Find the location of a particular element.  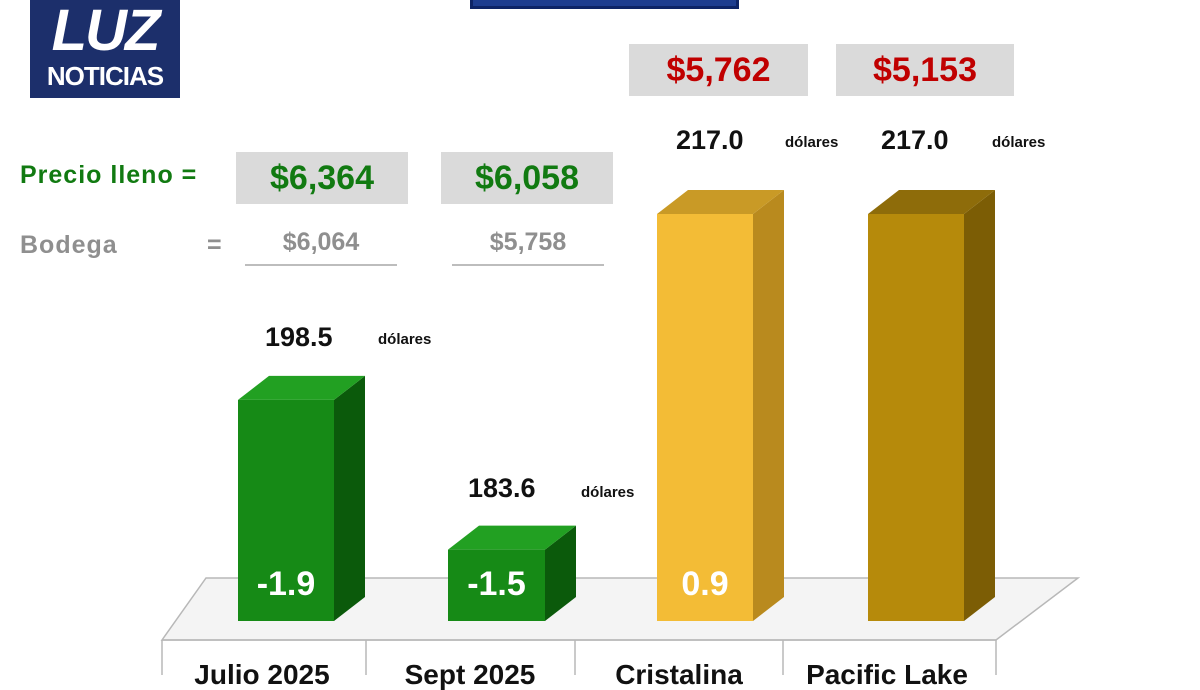

bar-side-sept is located at coordinates (560, 573).